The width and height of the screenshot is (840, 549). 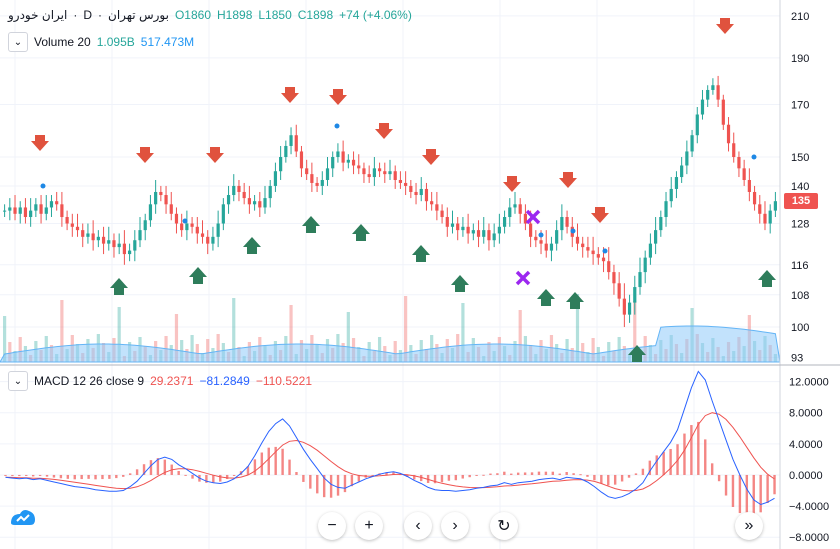 What do you see at coordinates (337, 126) in the screenshot?
I see `dot-marker` at bounding box center [337, 126].